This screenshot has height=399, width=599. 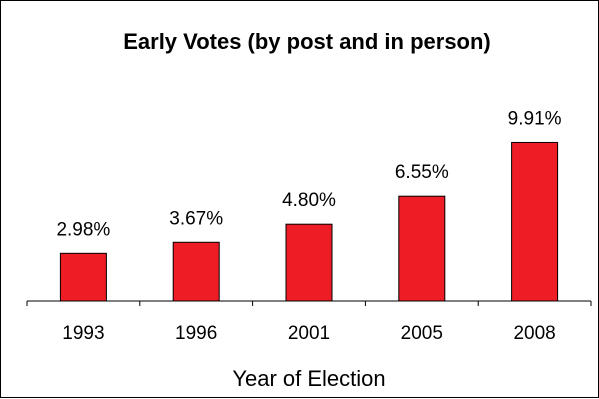 I want to click on bar-2005, so click(x=422, y=248).